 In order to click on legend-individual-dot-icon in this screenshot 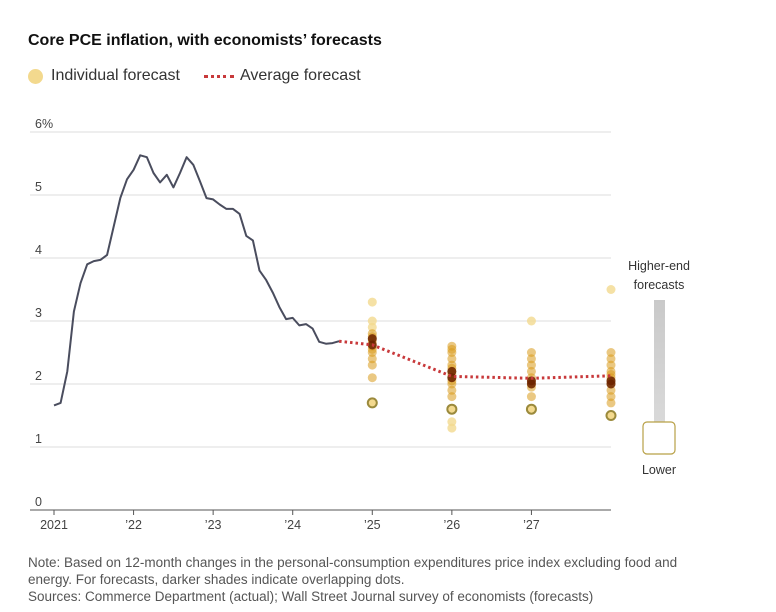, I will do `click(35, 76)`.